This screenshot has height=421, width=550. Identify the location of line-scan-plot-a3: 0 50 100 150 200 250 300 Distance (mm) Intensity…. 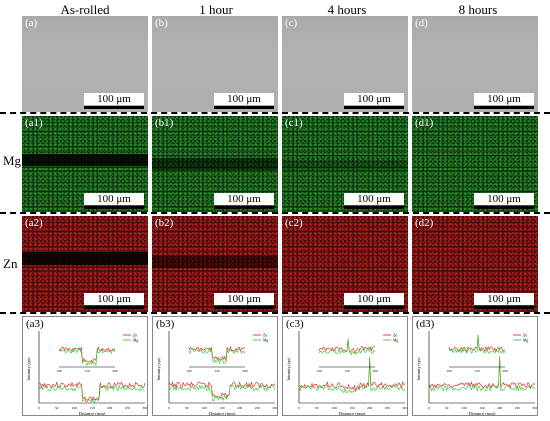
(85, 366).